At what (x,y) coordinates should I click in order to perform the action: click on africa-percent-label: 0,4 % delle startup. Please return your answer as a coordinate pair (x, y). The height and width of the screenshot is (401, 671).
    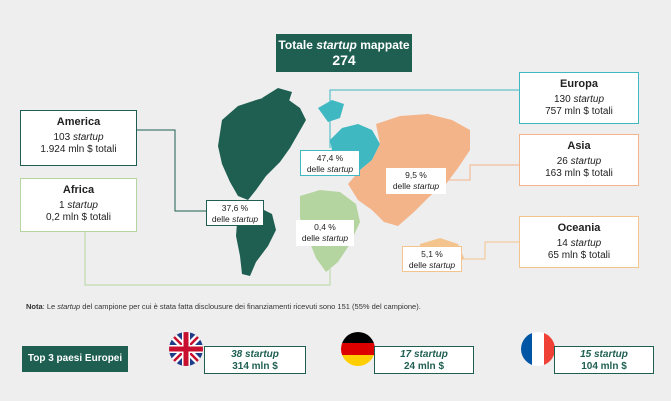
    Looking at the image, I should click on (325, 233).